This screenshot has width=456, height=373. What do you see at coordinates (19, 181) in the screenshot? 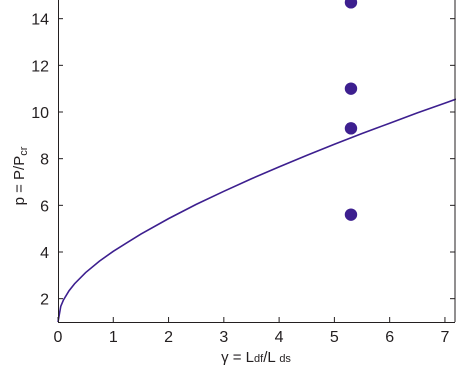
I see `y-axis-label-prefix: p = P/P` at bounding box center [19, 181].